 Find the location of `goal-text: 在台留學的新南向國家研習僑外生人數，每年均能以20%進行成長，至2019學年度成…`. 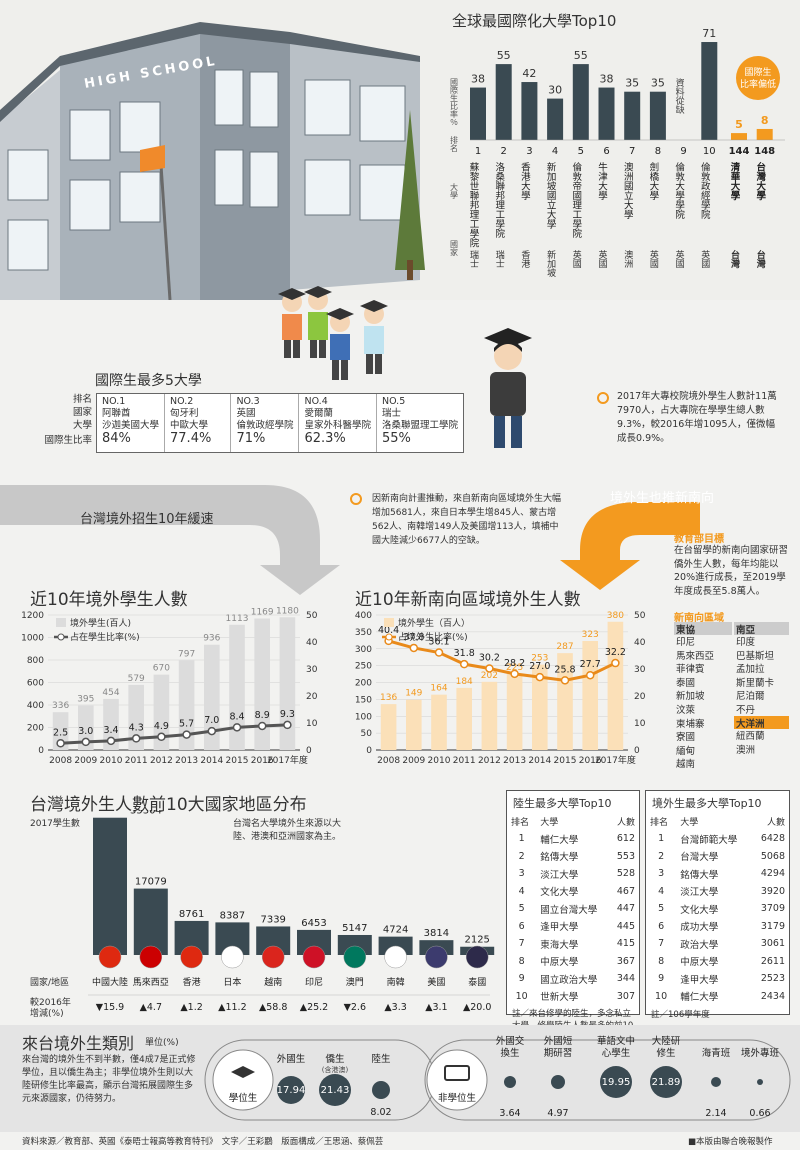

goal-text: 在台留學的新南向國家研習僑外生人數，每年均能以20%進行成長，至2019學年度成… is located at coordinates (731, 571).